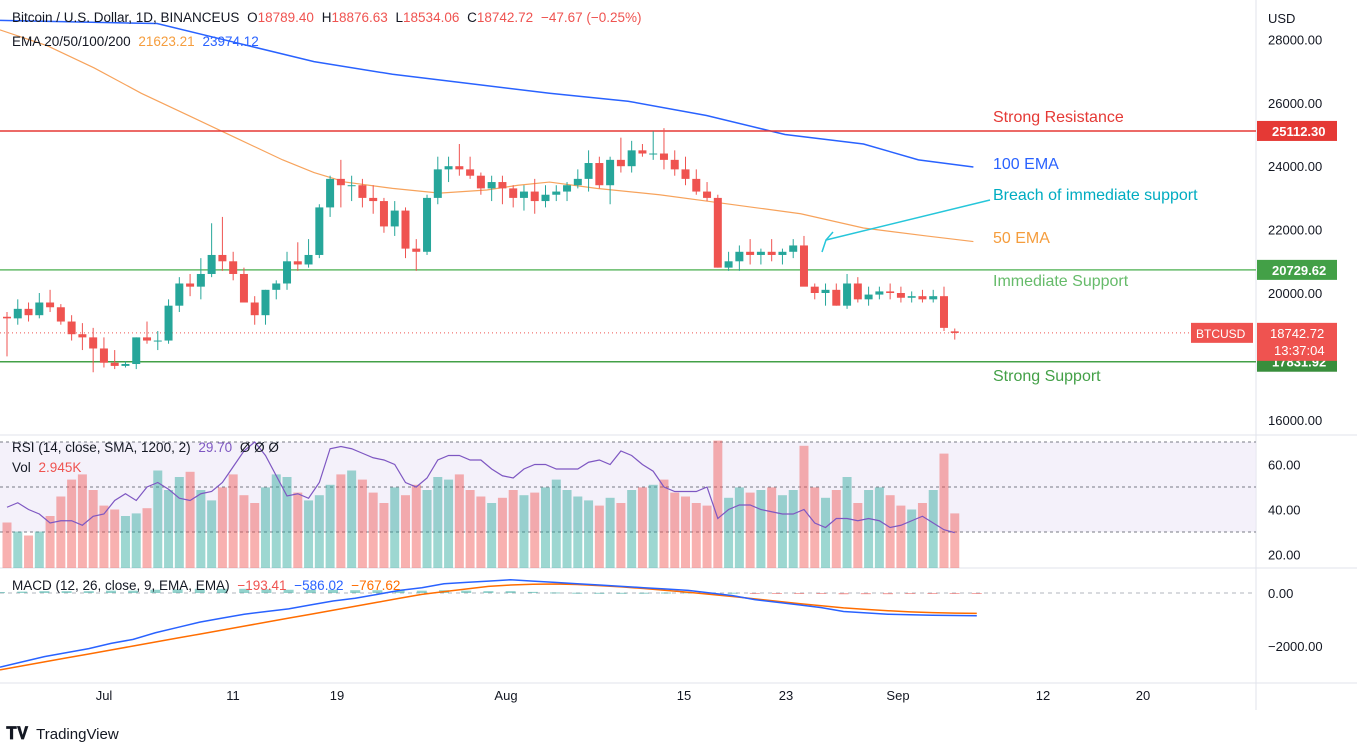 The image size is (1357, 756). I want to click on signal-line-value: −767.62, so click(376, 585).